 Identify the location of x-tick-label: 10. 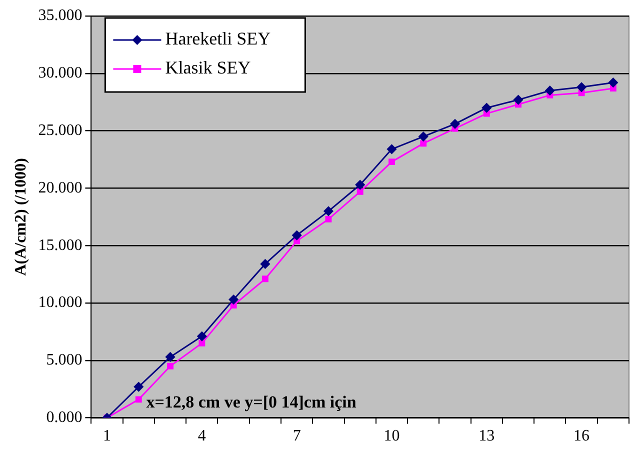
(392, 436).